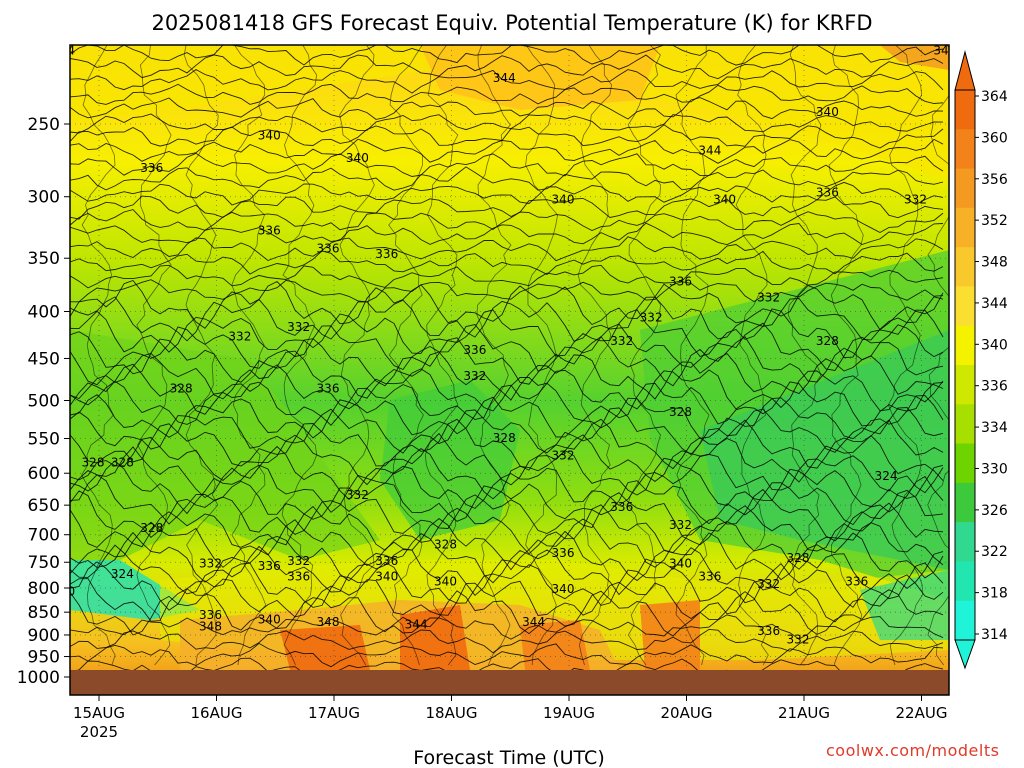  I want to click on x-tick-label: 20AUG, so click(687, 713).